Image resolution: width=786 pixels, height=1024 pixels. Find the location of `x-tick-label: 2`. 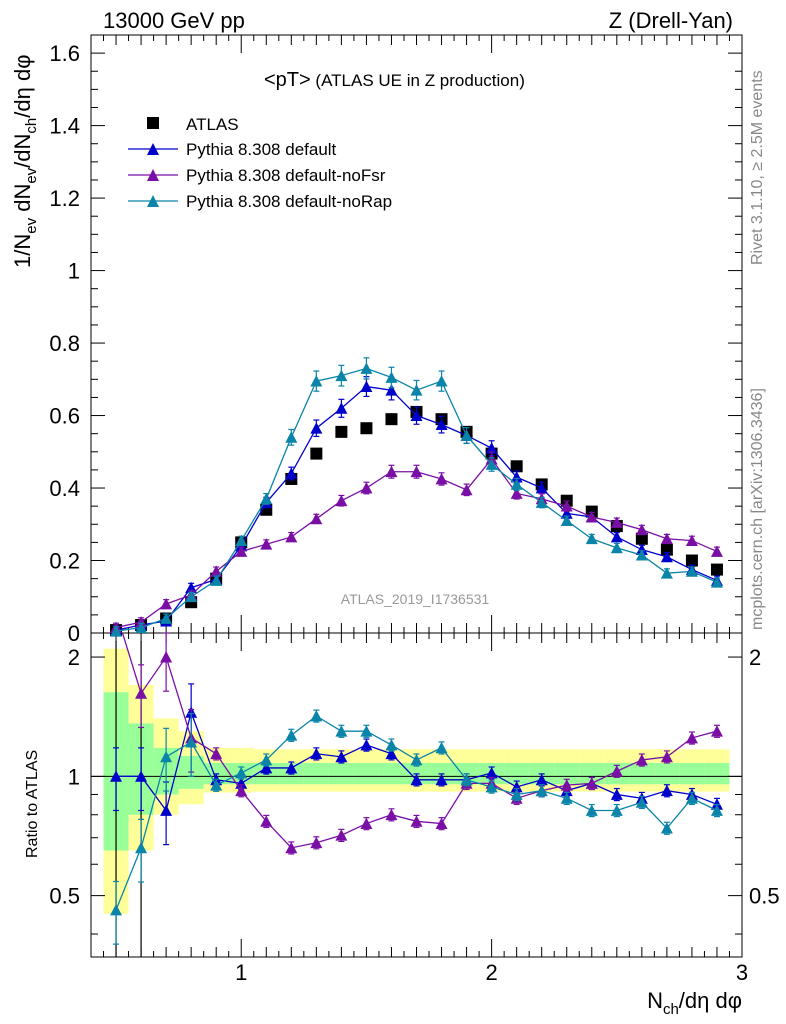

x-tick-label: 2 is located at coordinates (491, 972).